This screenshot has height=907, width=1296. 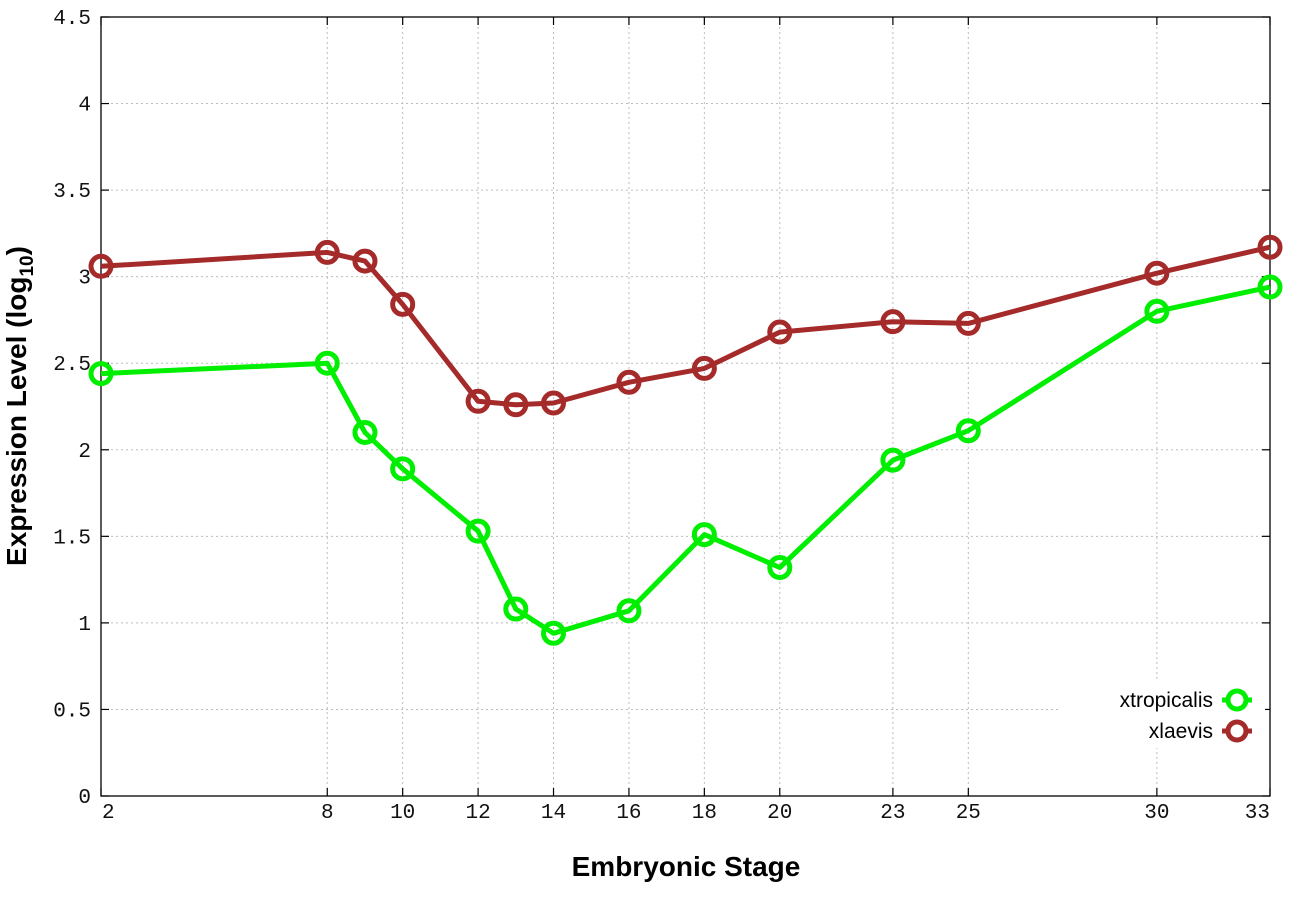 What do you see at coordinates (327, 813) in the screenshot?
I see `x-tick-label: 8` at bounding box center [327, 813].